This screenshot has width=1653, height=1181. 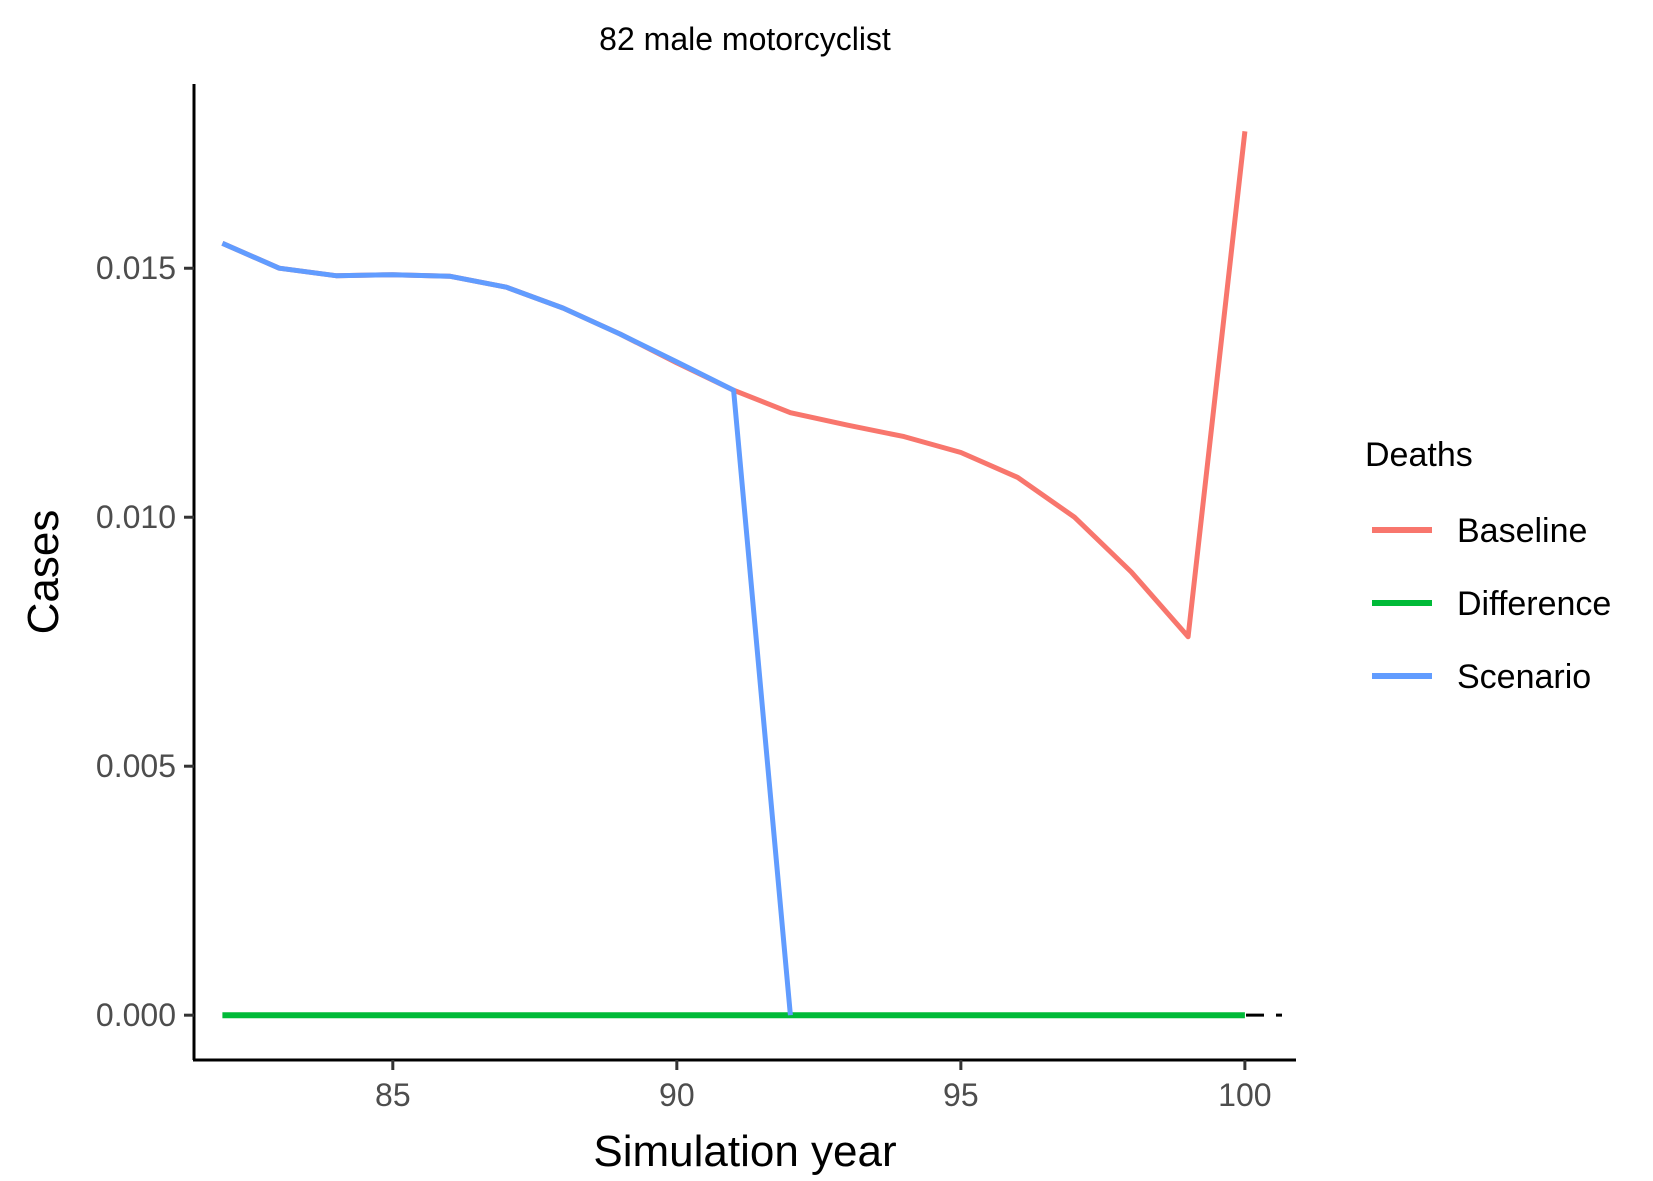 I want to click on x-tick-label: 85, so click(x=393, y=1095).